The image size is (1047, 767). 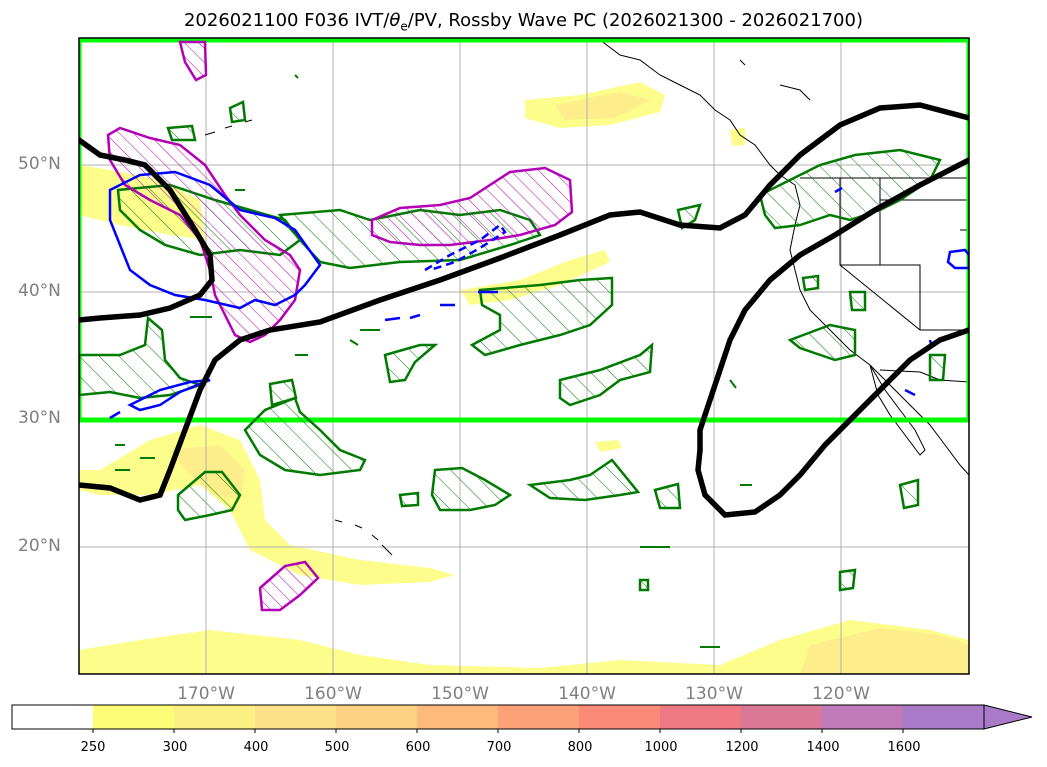 I want to click on colorbar-extend-arrow, so click(x=1008, y=717).